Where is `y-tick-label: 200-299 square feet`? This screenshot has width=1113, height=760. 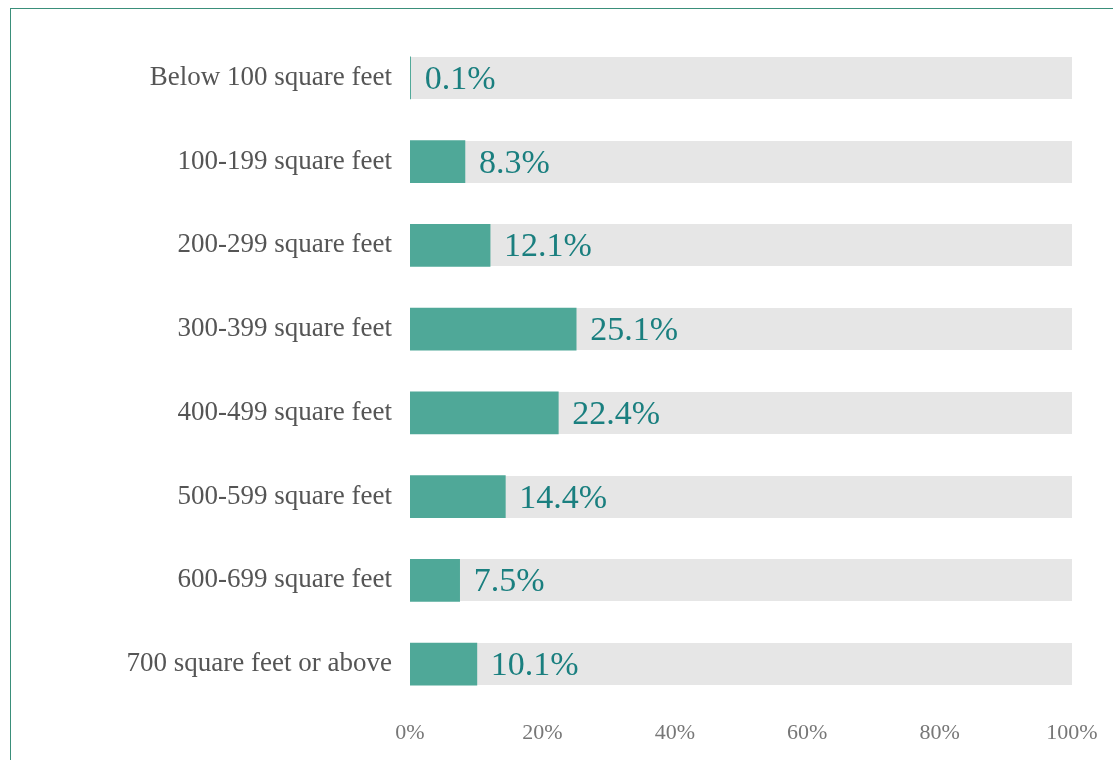
y-tick-label: 200-299 square feet is located at coordinates (285, 243).